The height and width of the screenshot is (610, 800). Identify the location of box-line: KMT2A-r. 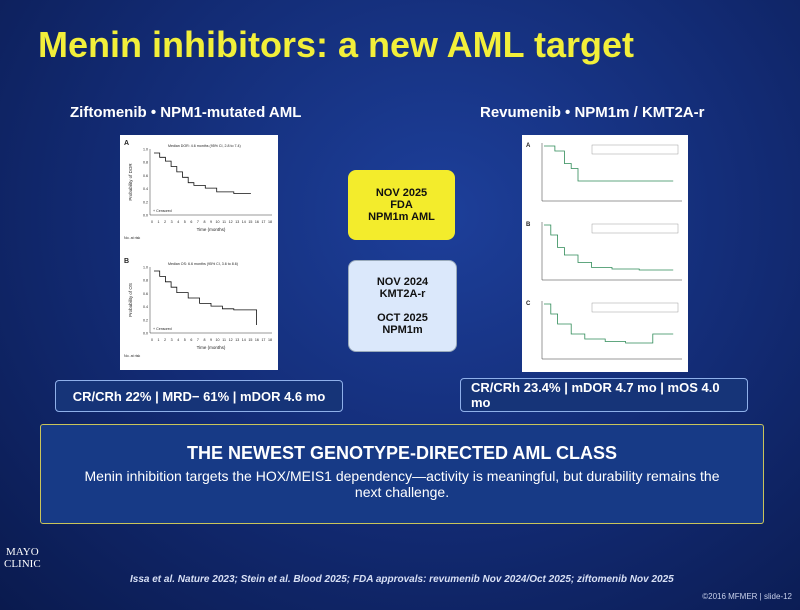
(402, 294).